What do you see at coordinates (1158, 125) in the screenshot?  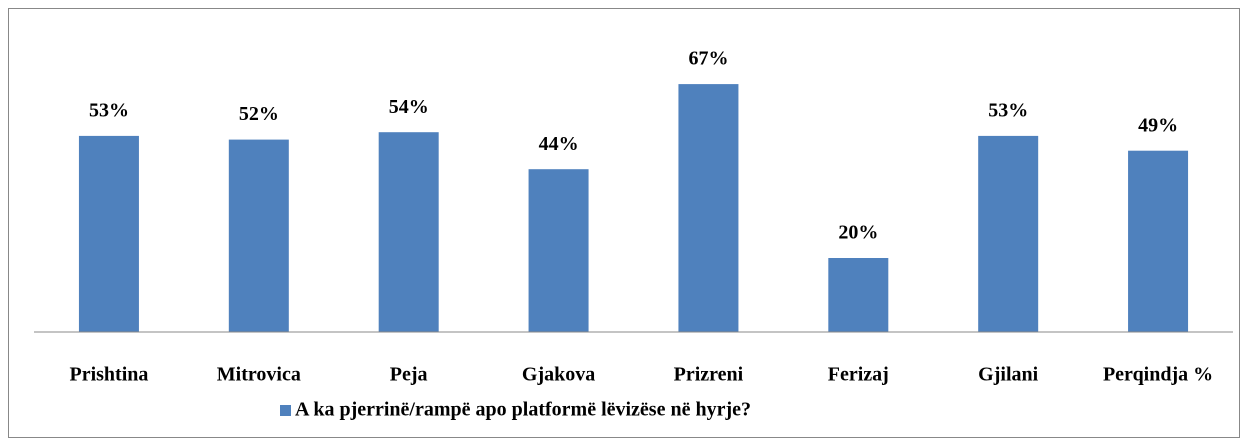 I see `data-label: 49%` at bounding box center [1158, 125].